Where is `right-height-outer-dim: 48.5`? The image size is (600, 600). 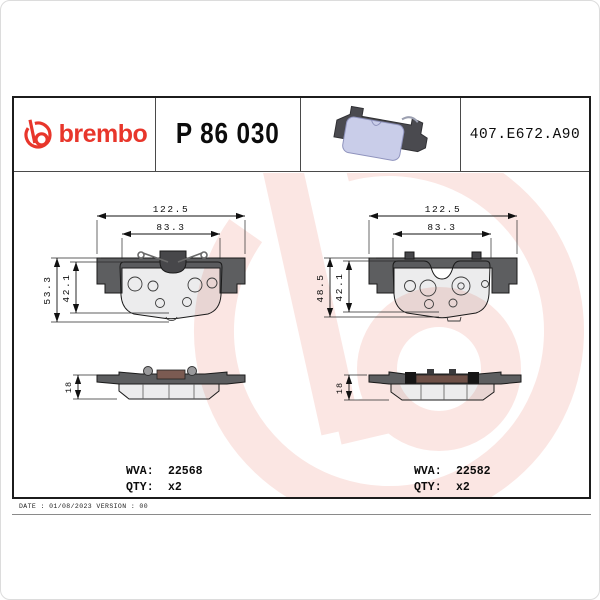
right-height-outer-dim: 48.5 is located at coordinates (320, 287).